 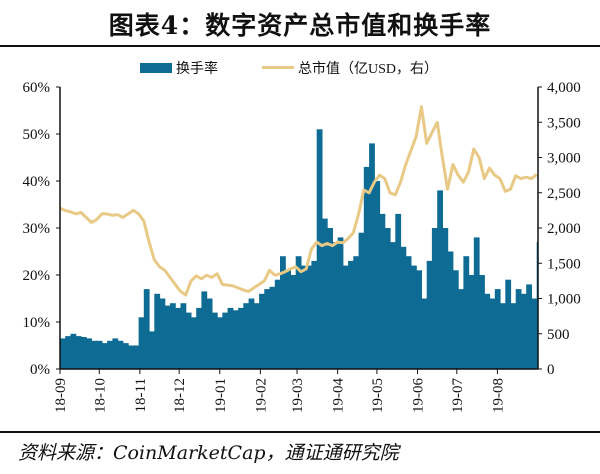 I want to click on right-tick-label: 1,500, so click(x=564, y=264).